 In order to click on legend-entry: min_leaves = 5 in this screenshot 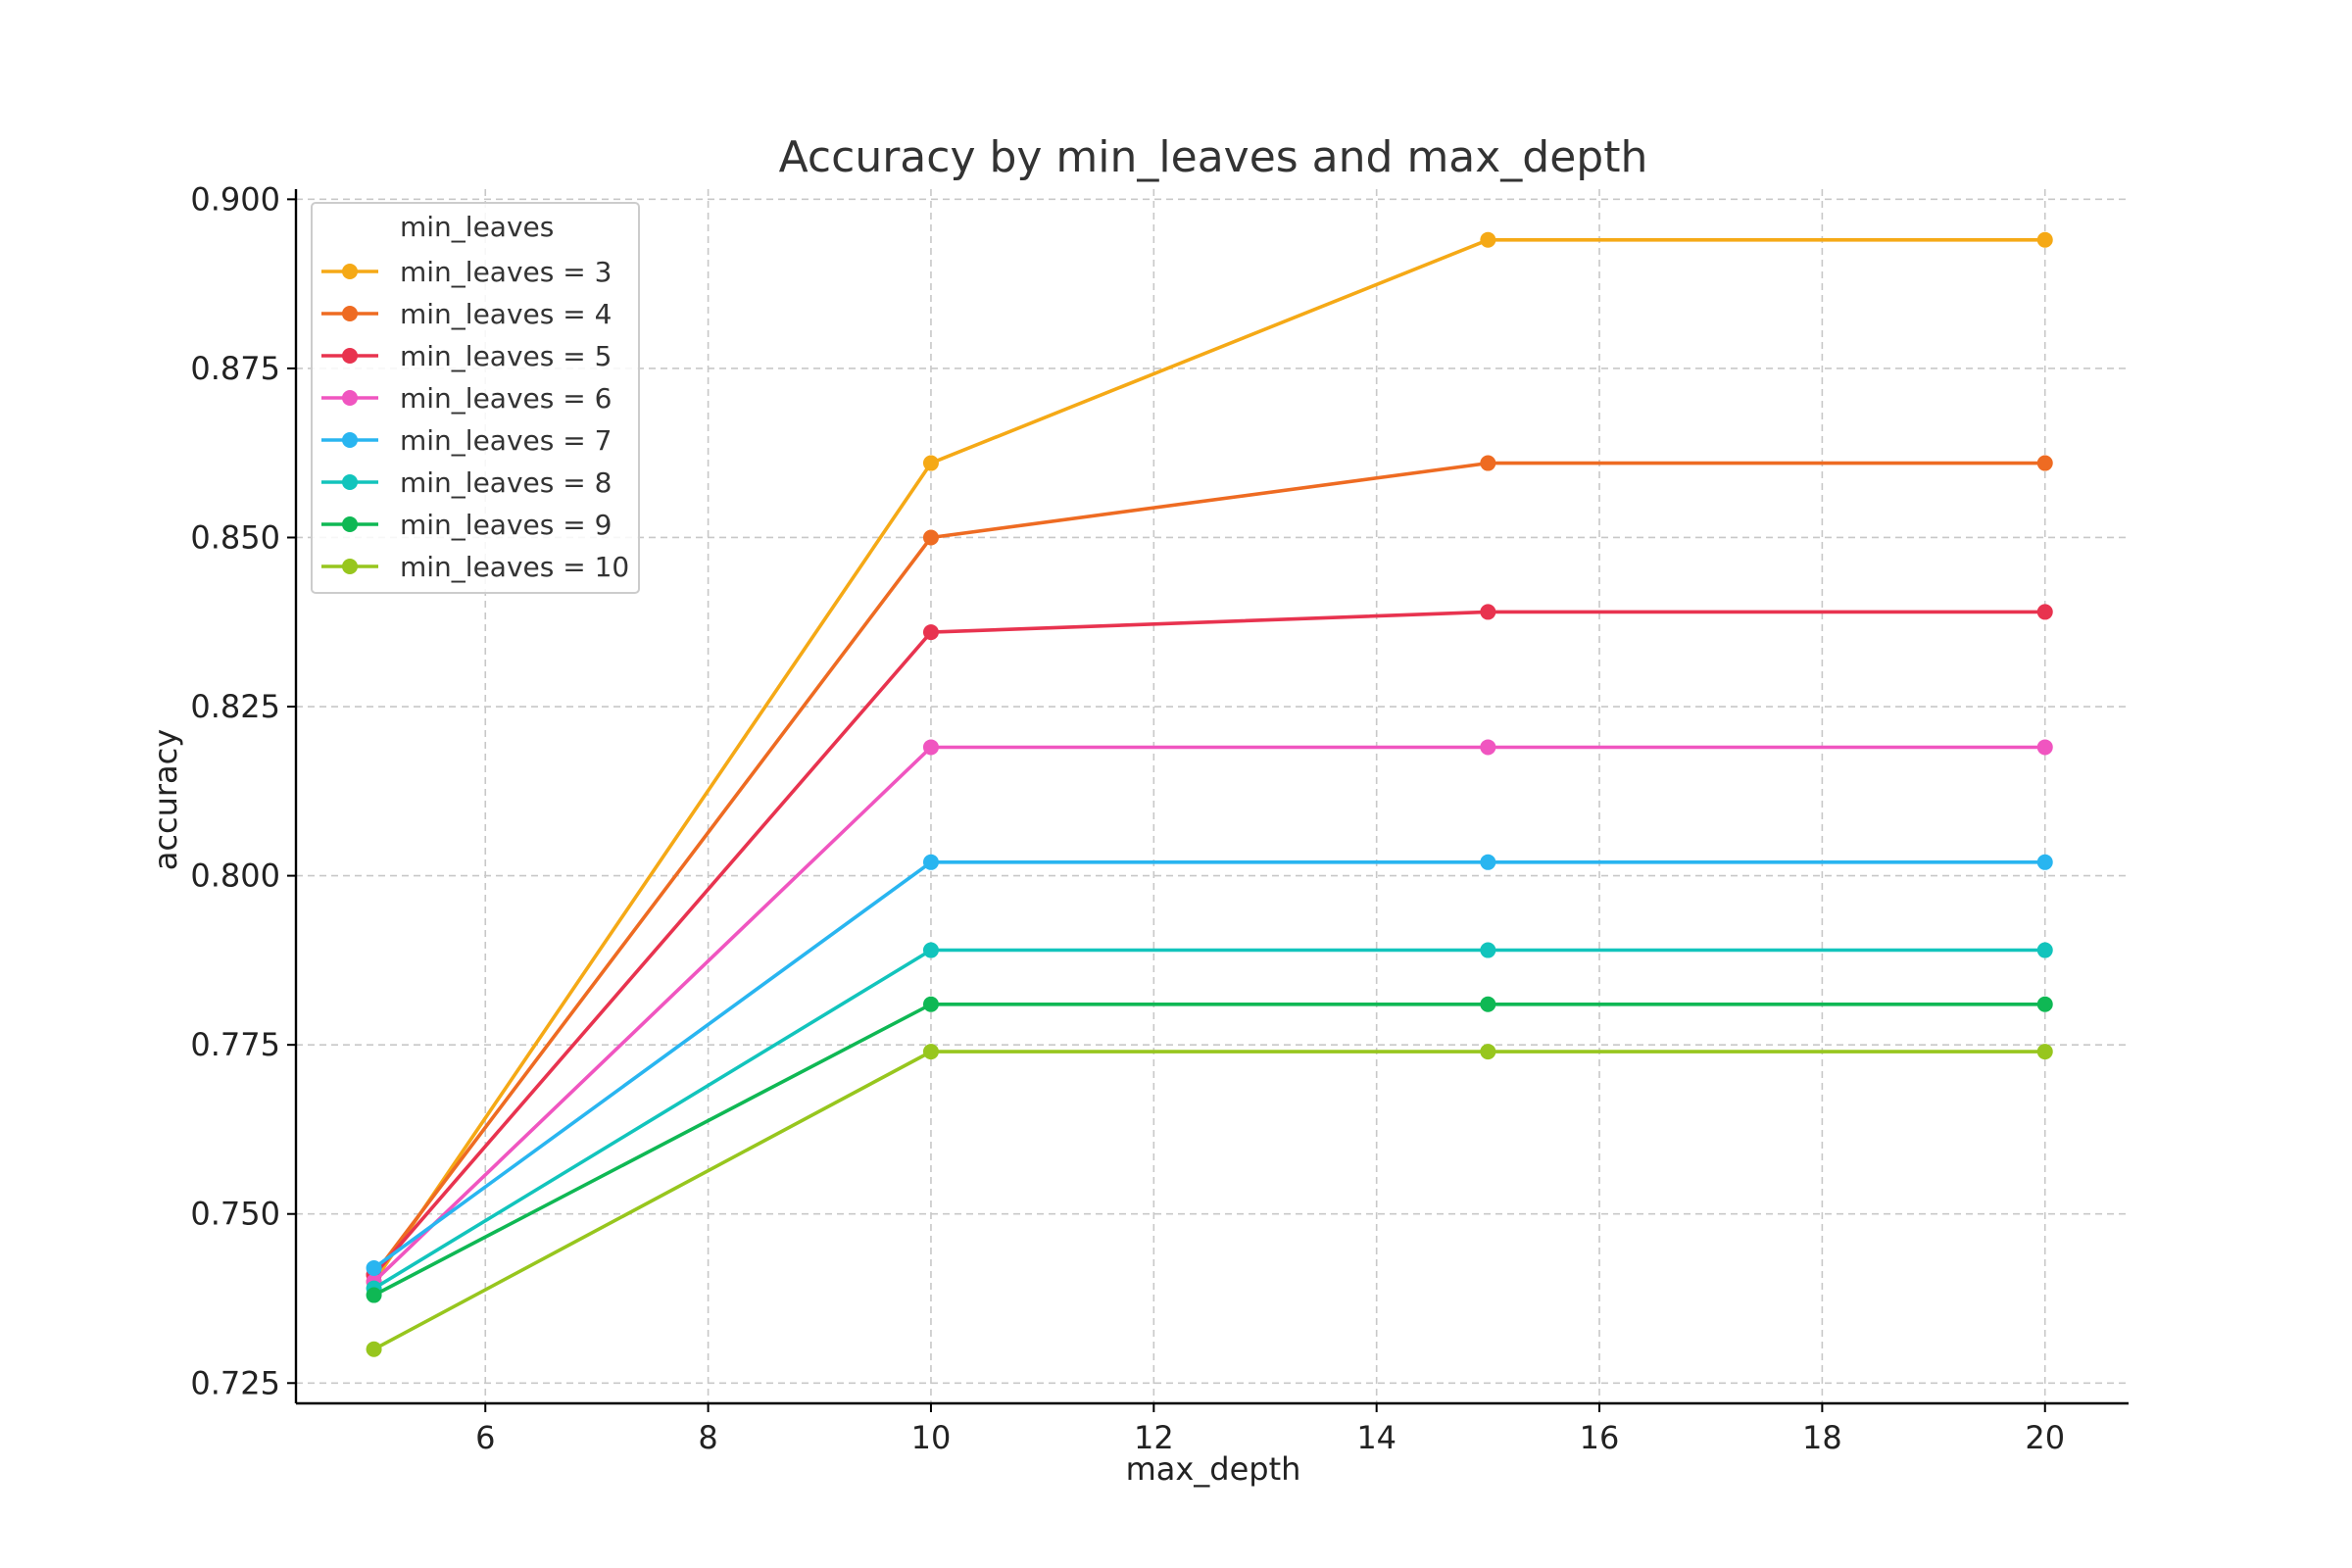, I will do `click(466, 356)`.